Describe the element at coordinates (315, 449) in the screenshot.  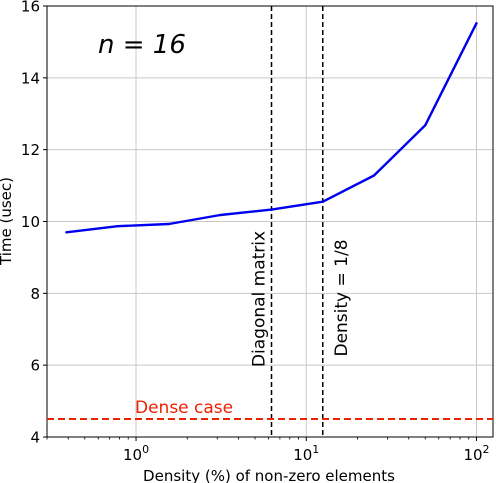
I see `x-tick-exponent: 1` at that location.